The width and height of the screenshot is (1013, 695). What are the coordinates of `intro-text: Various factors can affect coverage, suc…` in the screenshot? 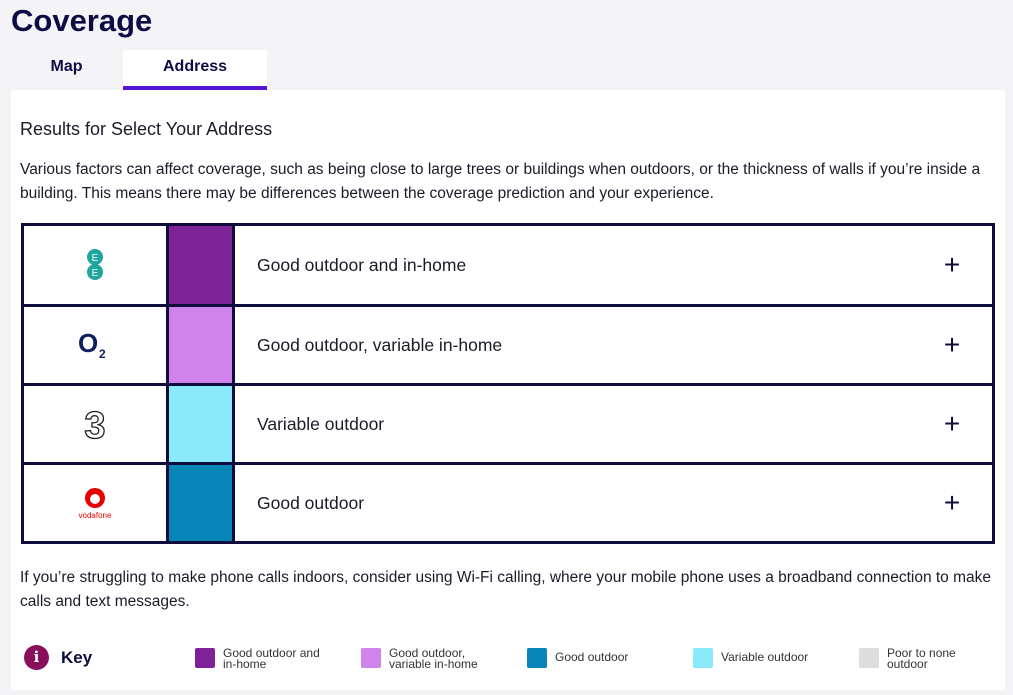 It's located at (500, 181).